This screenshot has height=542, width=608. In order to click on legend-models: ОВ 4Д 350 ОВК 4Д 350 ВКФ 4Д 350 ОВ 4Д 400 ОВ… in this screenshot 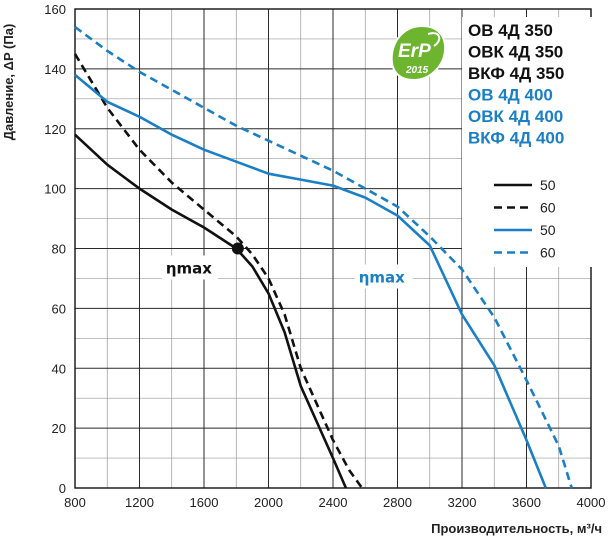, I will do `click(516, 84)`.